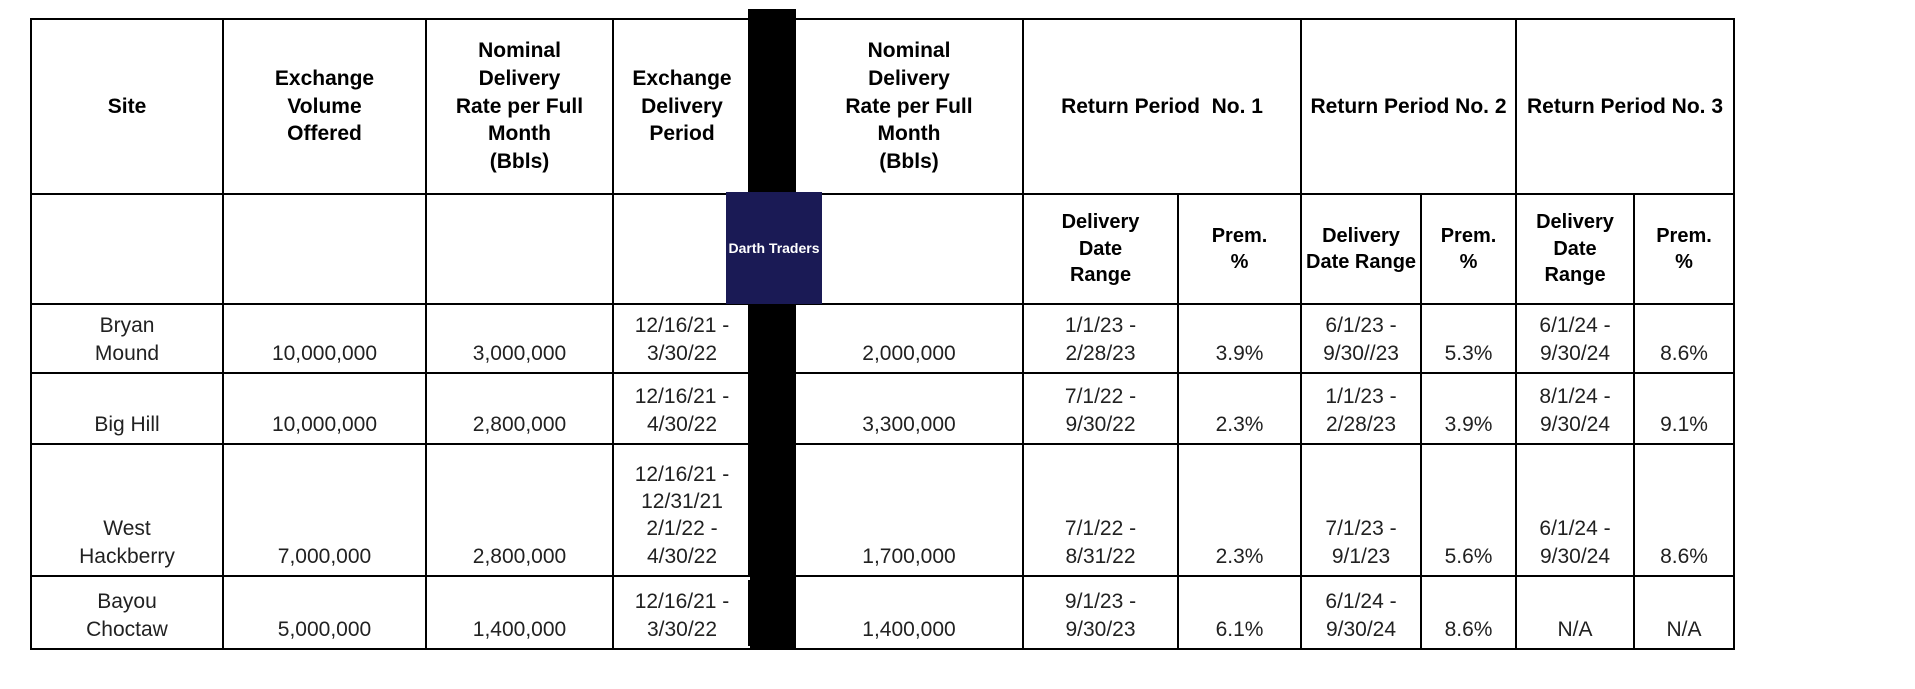 The image size is (1915, 689). Describe the element at coordinates (1469, 338) in the screenshot. I see `cell-rp2-prem: 5.3%` at that location.